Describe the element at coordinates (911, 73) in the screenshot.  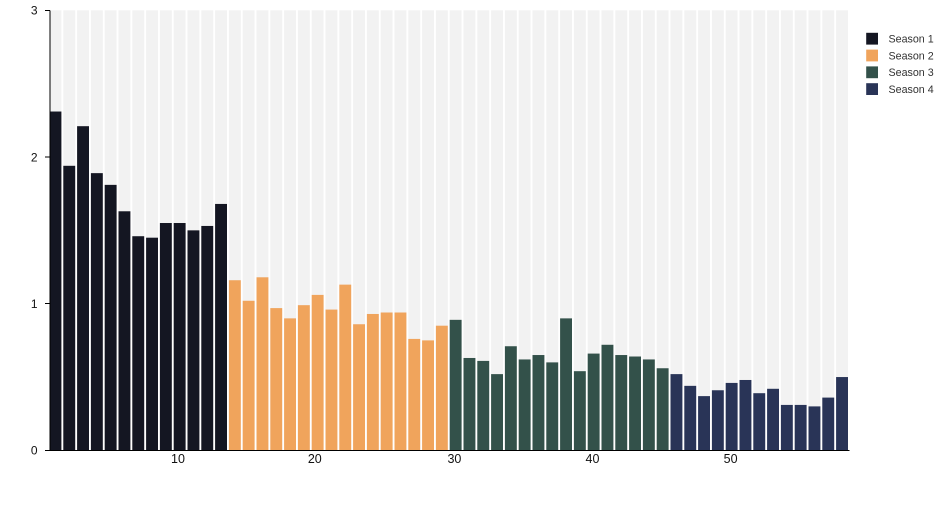
I see `svg-text: Season 3` at that location.